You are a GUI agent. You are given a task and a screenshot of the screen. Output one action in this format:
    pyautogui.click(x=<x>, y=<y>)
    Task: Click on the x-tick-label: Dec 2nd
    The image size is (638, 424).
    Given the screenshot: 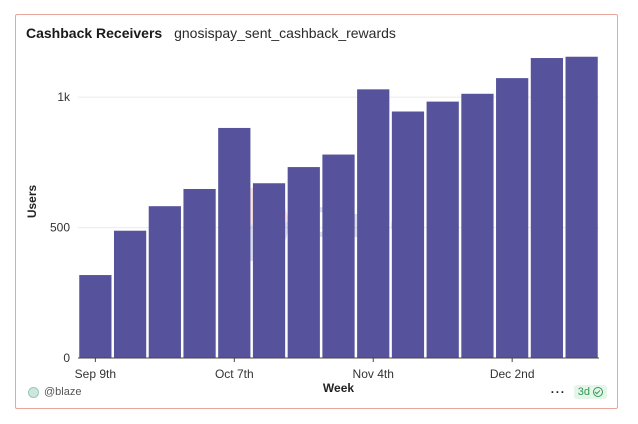 What is the action you would take?
    pyautogui.click(x=512, y=374)
    